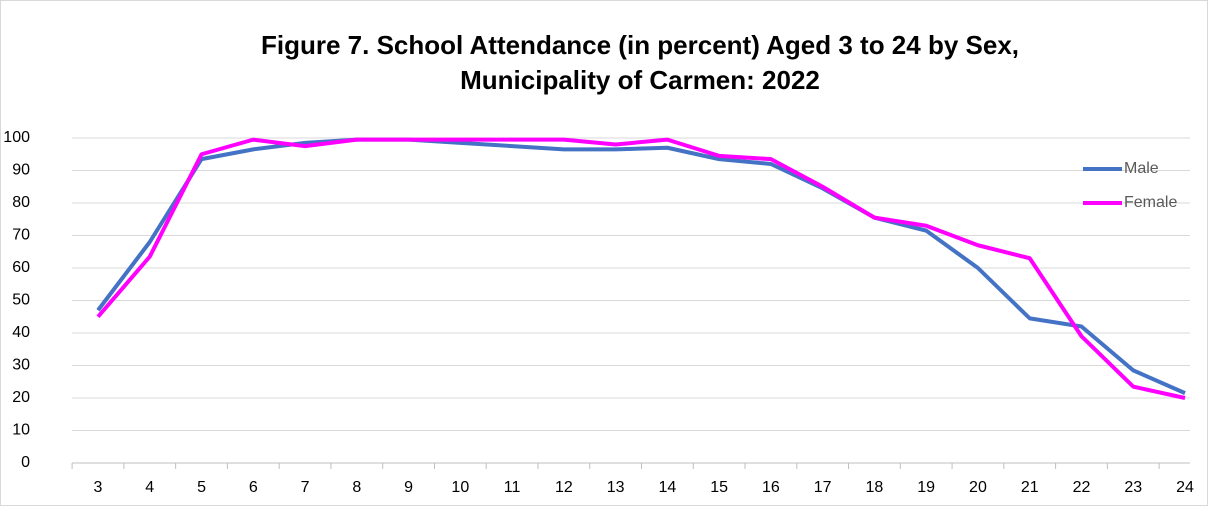 The image size is (1208, 506). What do you see at coordinates (1082, 487) in the screenshot?
I see `x-tick-label: 22` at bounding box center [1082, 487].